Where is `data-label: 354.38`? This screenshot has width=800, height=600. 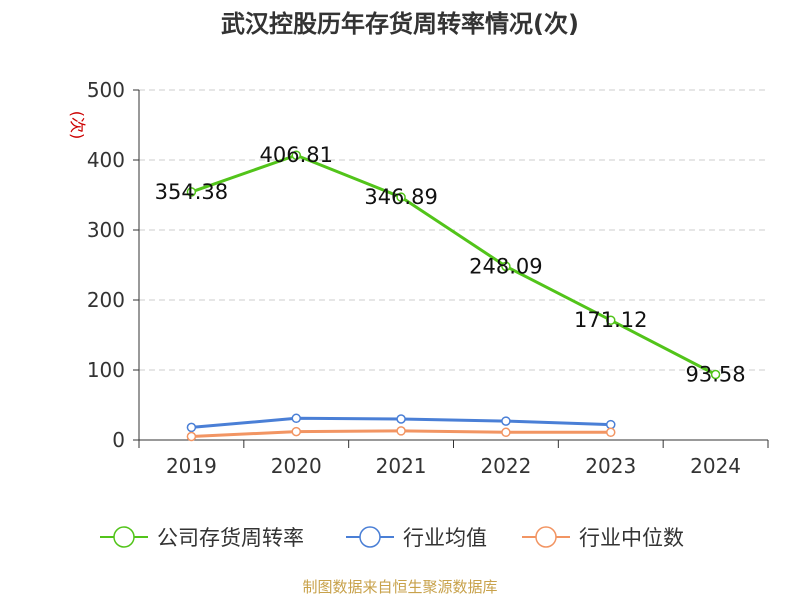 data-label: 354.38 is located at coordinates (191, 192).